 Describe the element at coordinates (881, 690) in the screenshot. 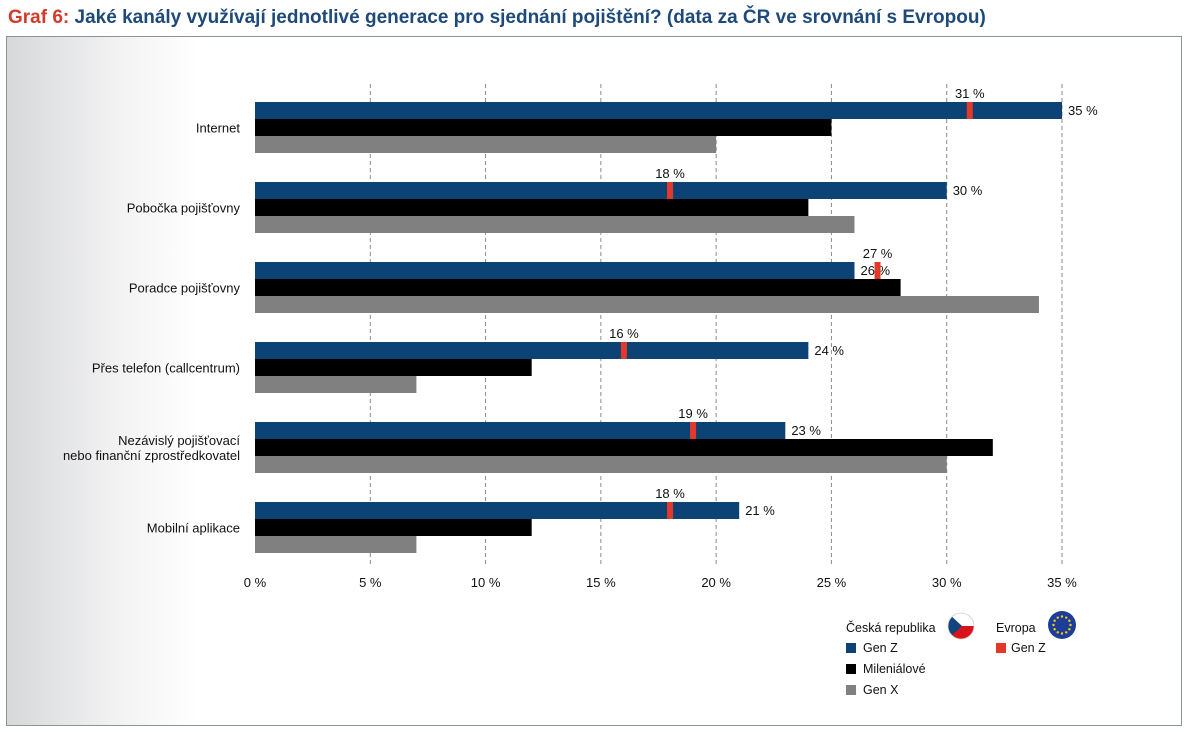

I see `legend-label: Gen X` at that location.